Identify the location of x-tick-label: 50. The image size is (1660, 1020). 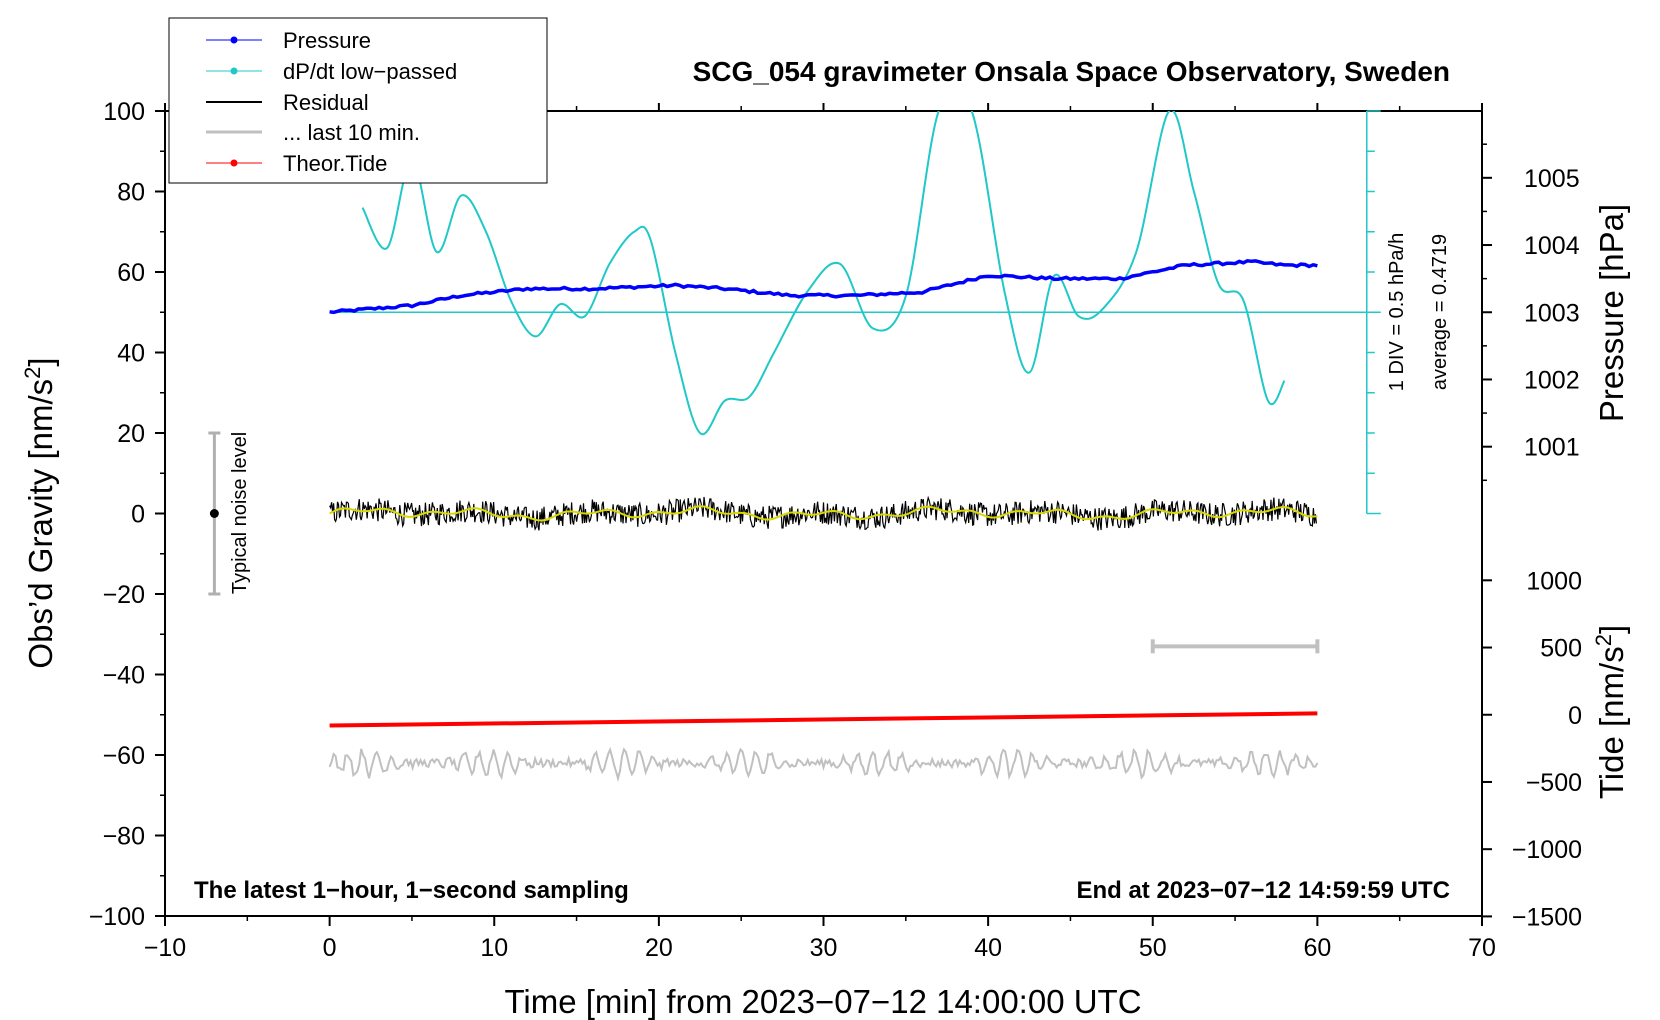
(1153, 948).